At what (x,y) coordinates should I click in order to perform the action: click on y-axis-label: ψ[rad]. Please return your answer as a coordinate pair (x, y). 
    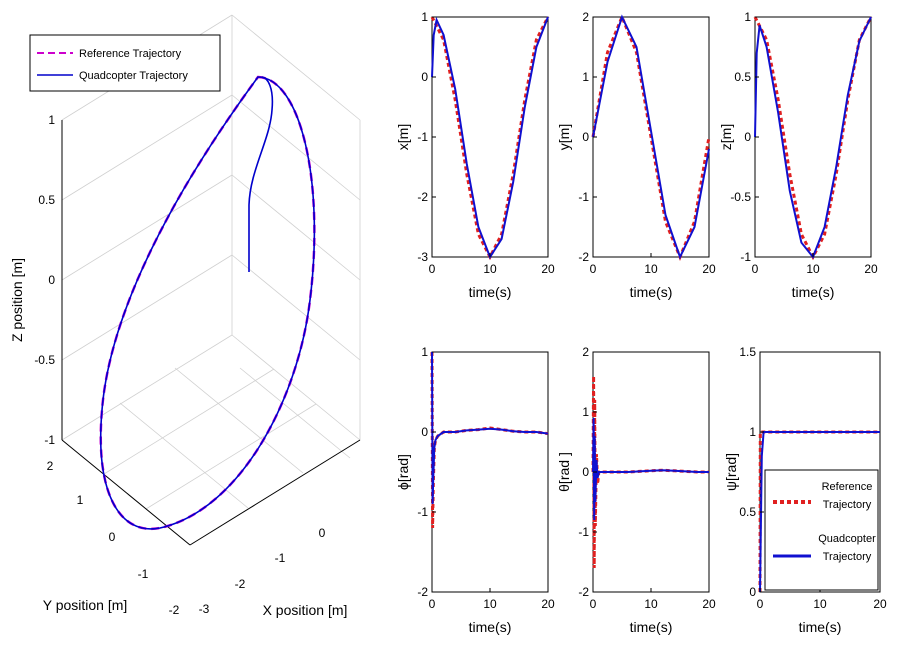
    Looking at the image, I should click on (731, 472).